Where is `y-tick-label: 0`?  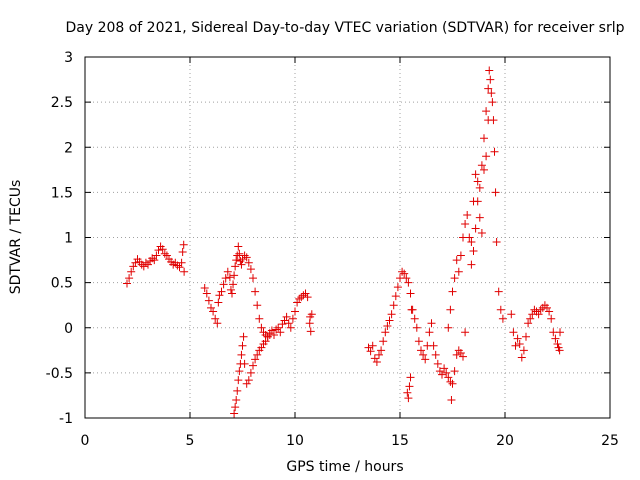
y-tick-label: 0 is located at coordinates (68, 329).